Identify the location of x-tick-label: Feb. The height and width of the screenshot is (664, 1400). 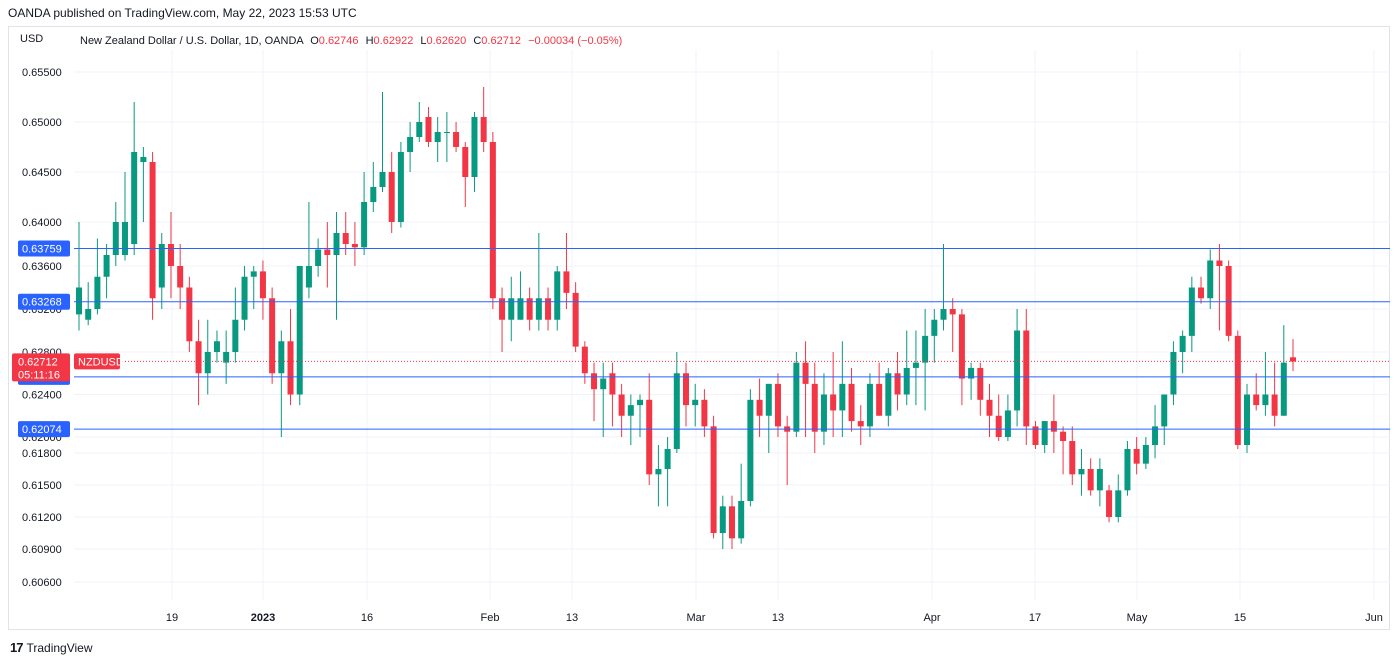
(490, 618).